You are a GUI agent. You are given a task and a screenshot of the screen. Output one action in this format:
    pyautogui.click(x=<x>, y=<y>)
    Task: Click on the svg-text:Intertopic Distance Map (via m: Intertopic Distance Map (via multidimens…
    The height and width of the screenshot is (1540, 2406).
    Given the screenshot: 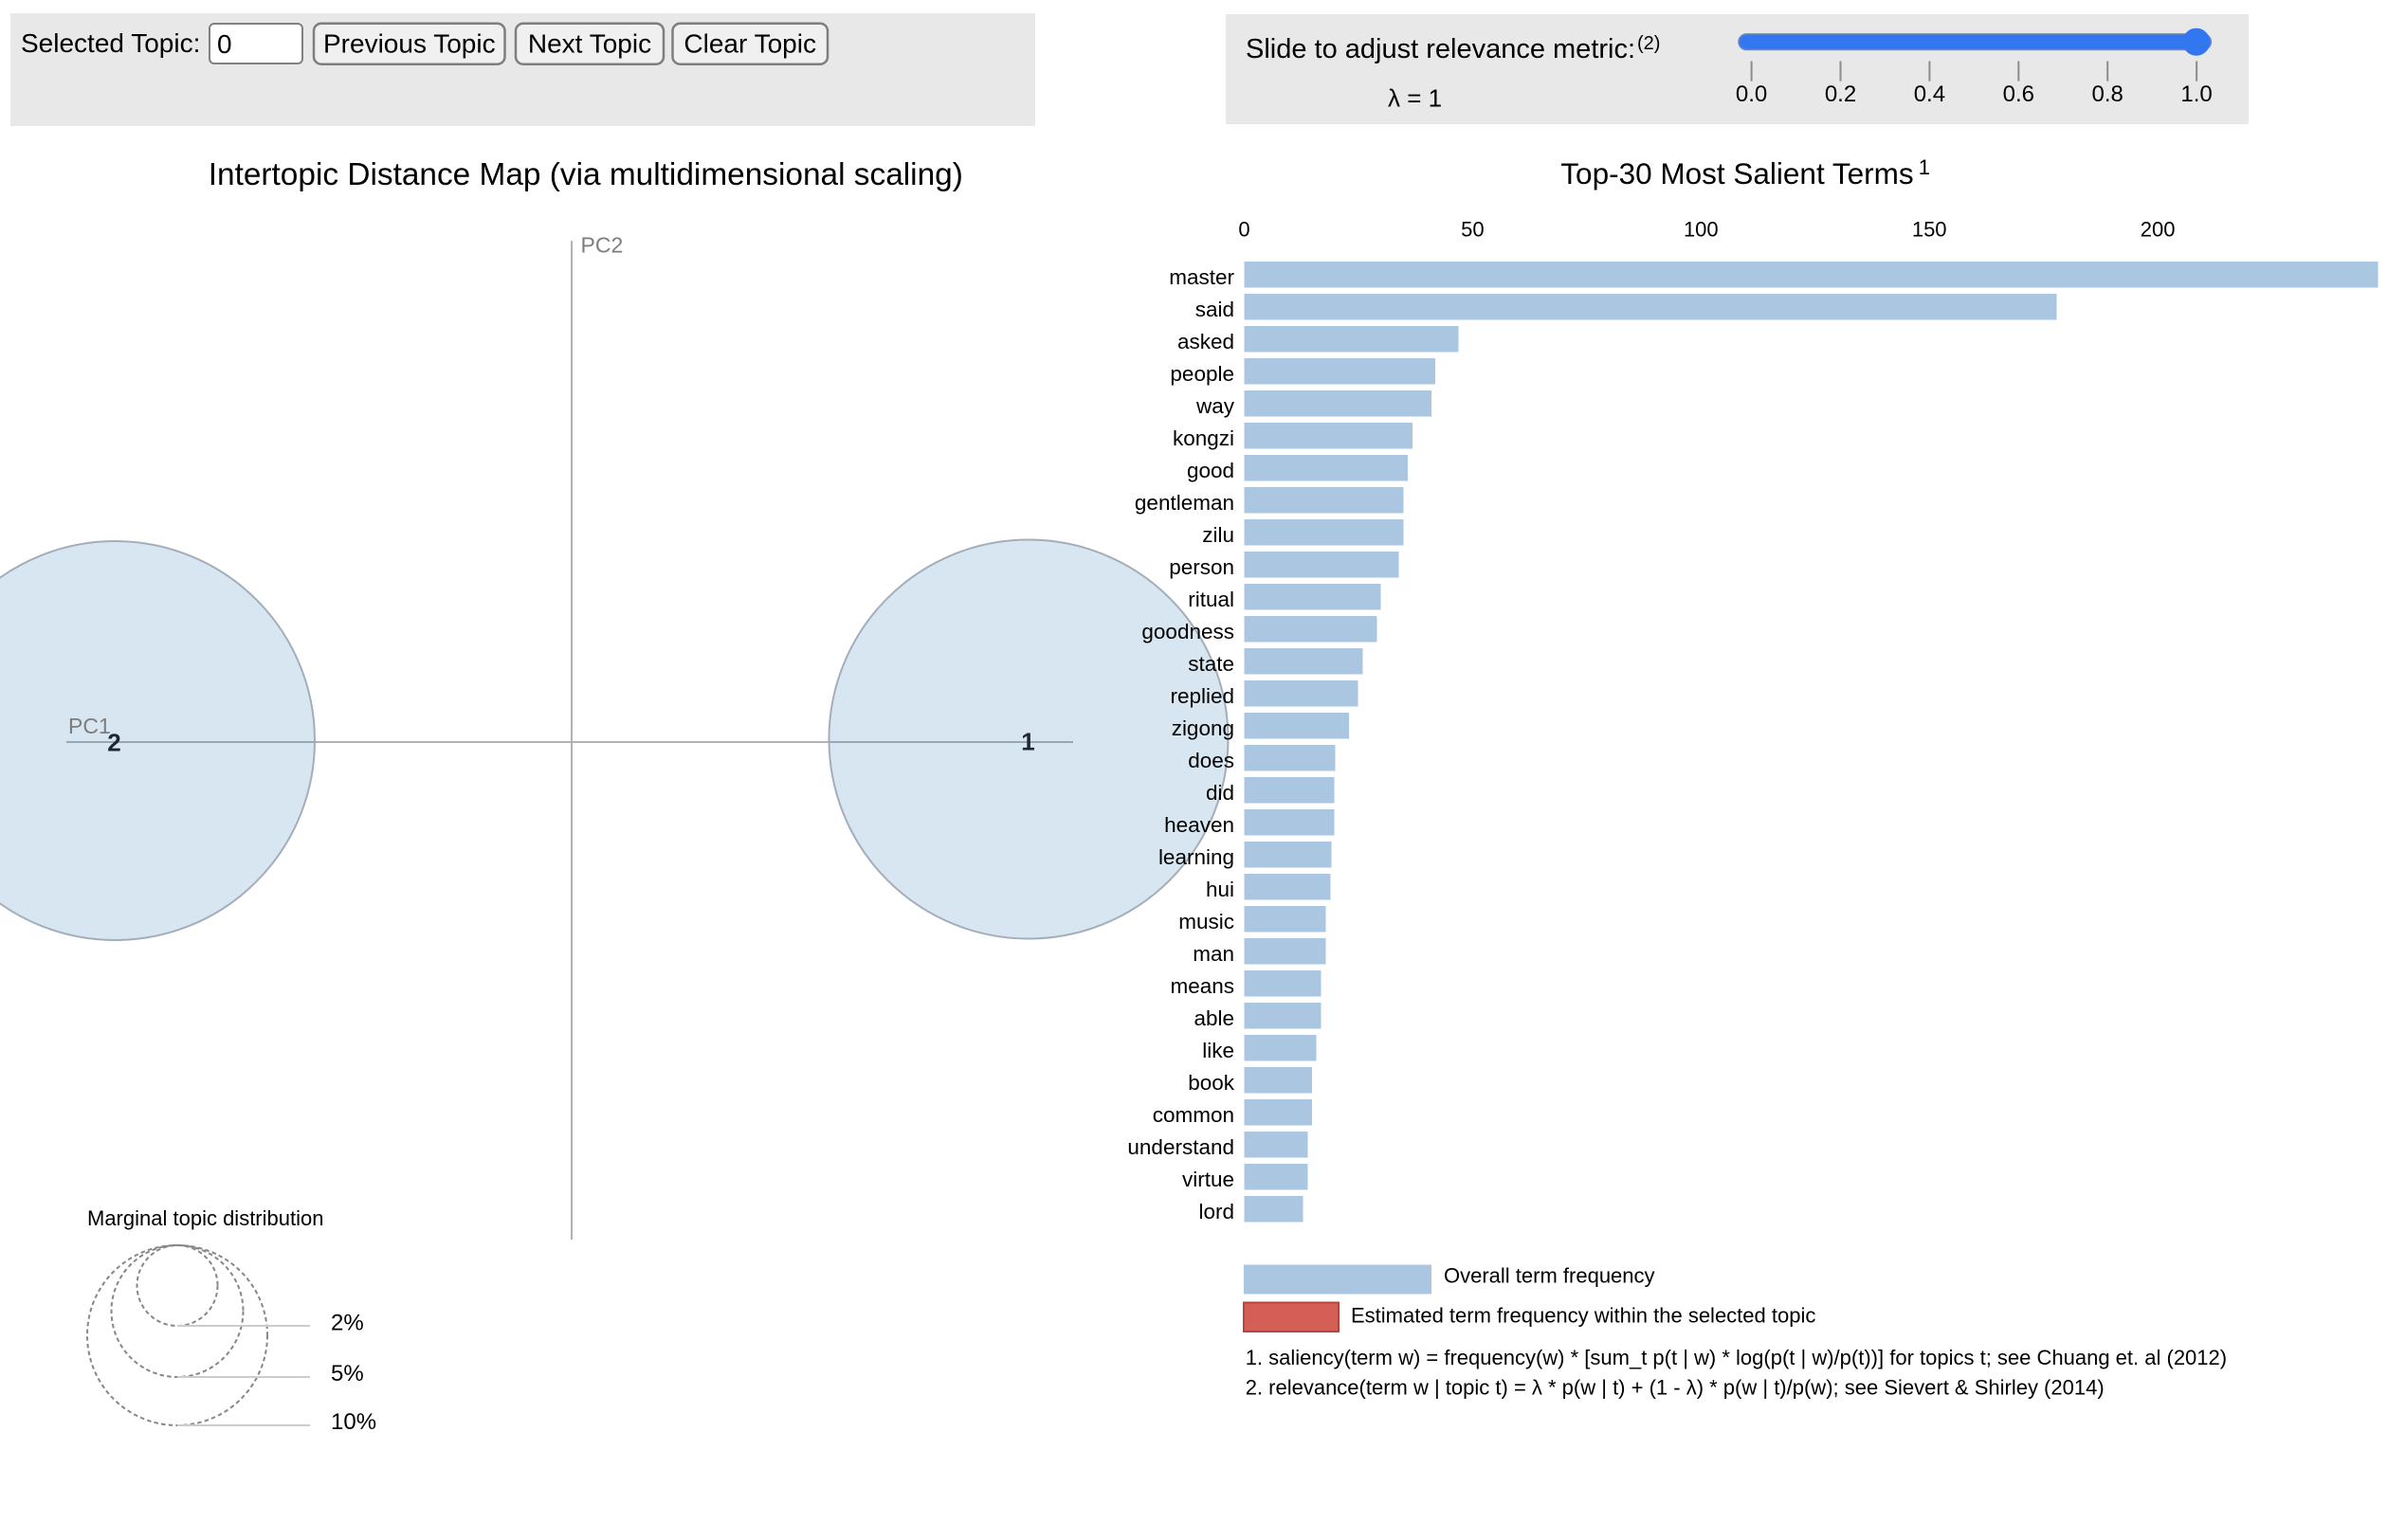 What is the action you would take?
    pyautogui.click(x=586, y=174)
    